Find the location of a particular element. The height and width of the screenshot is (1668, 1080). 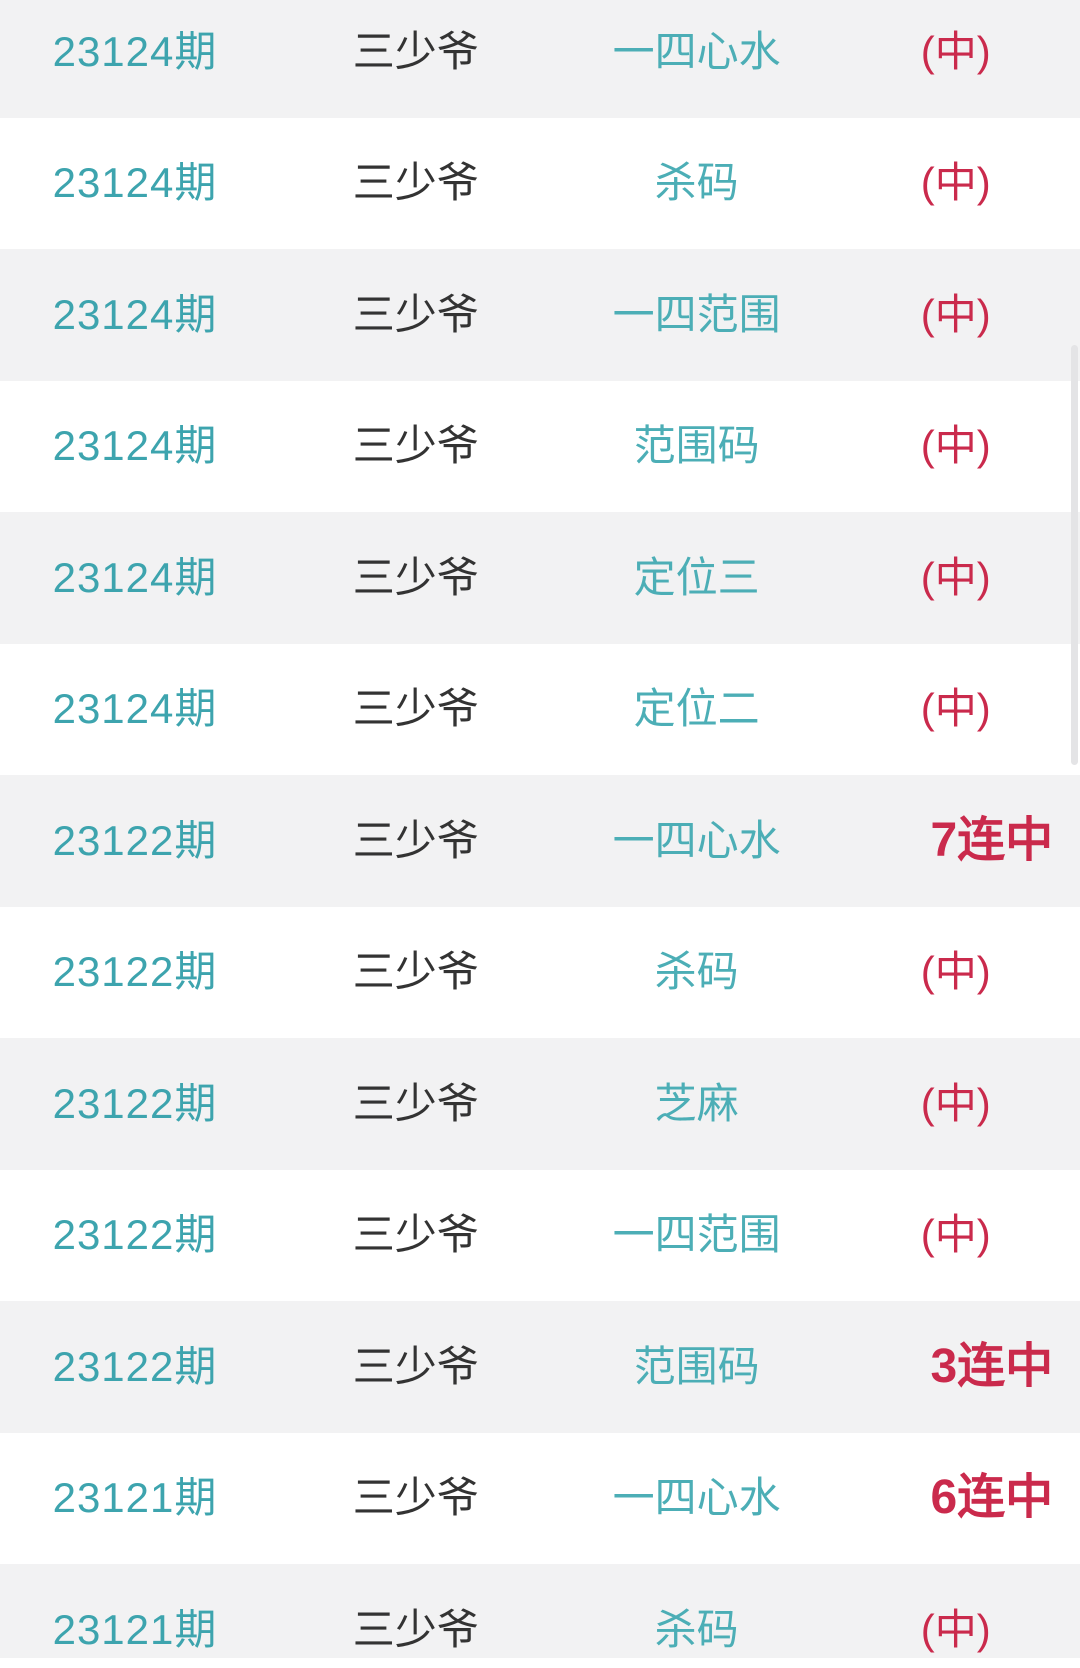

result-text: 7连中 is located at coordinates (992, 840).